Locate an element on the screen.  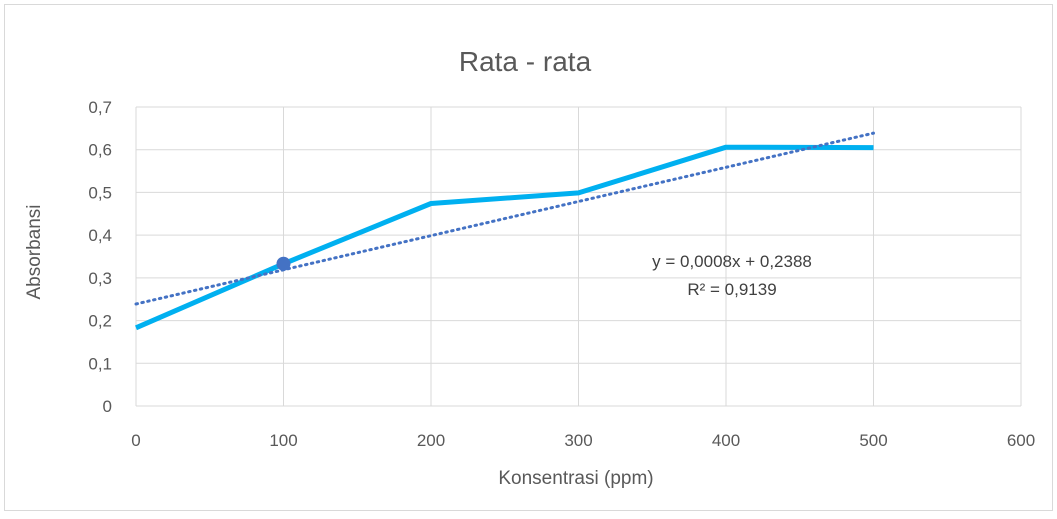
trendline-equation: y = 0,0008x + 0,2388 is located at coordinates (732, 261).